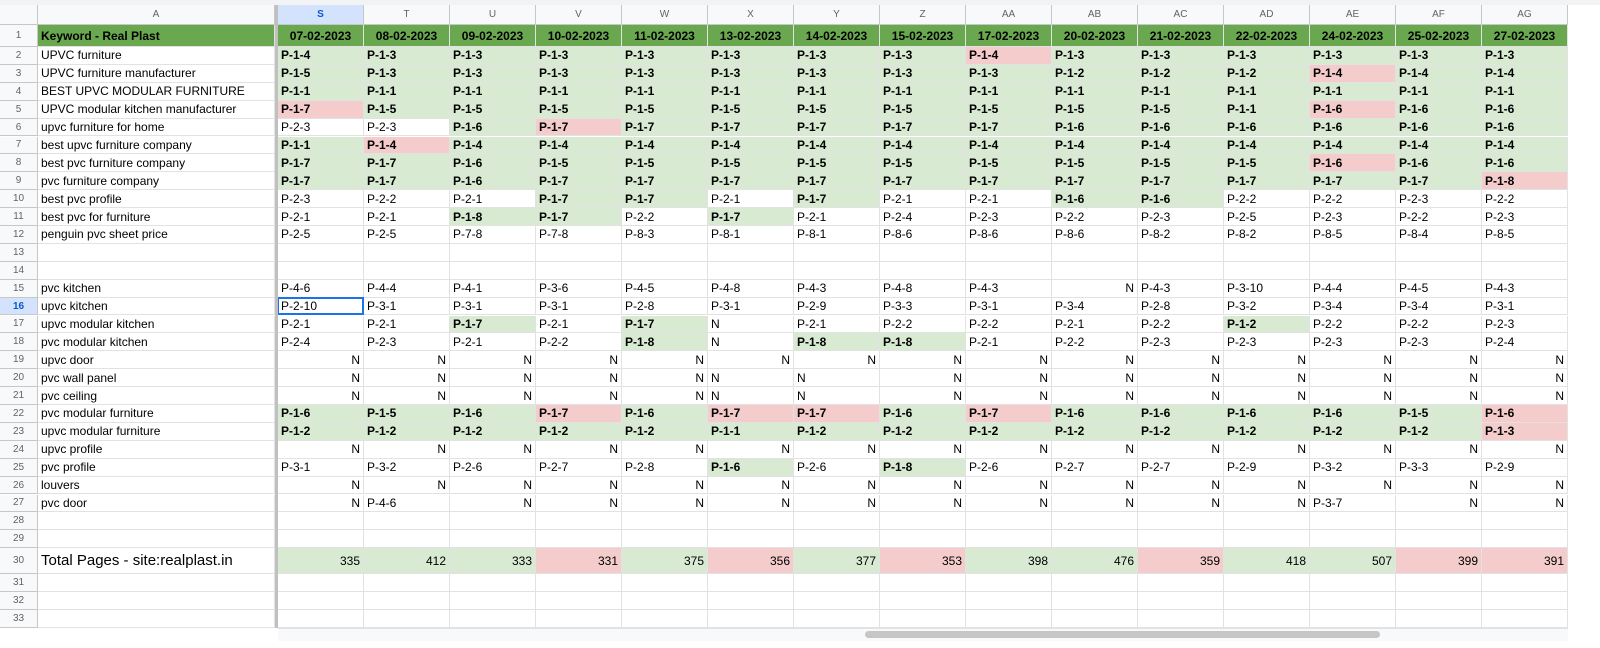 The height and width of the screenshot is (648, 1600). I want to click on cell: P-2-6, so click(493, 467).